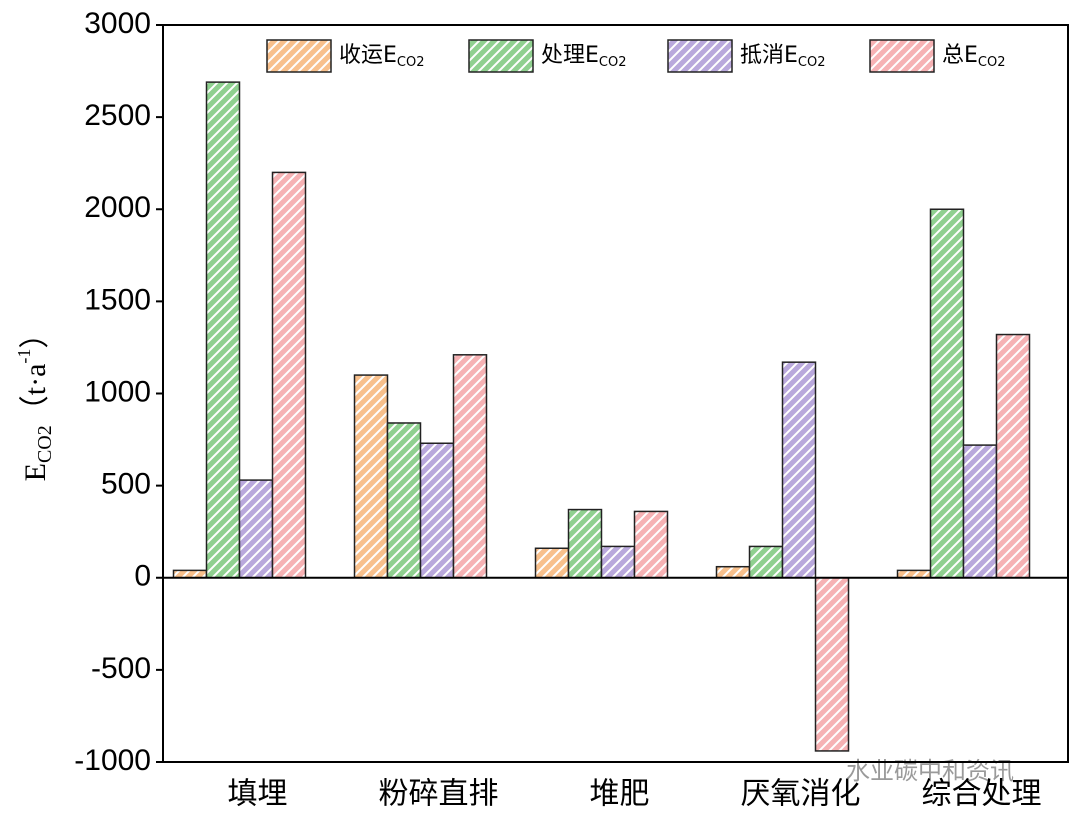 The height and width of the screenshot is (818, 1080). I want to click on legend-name: 总E, so click(960, 55).